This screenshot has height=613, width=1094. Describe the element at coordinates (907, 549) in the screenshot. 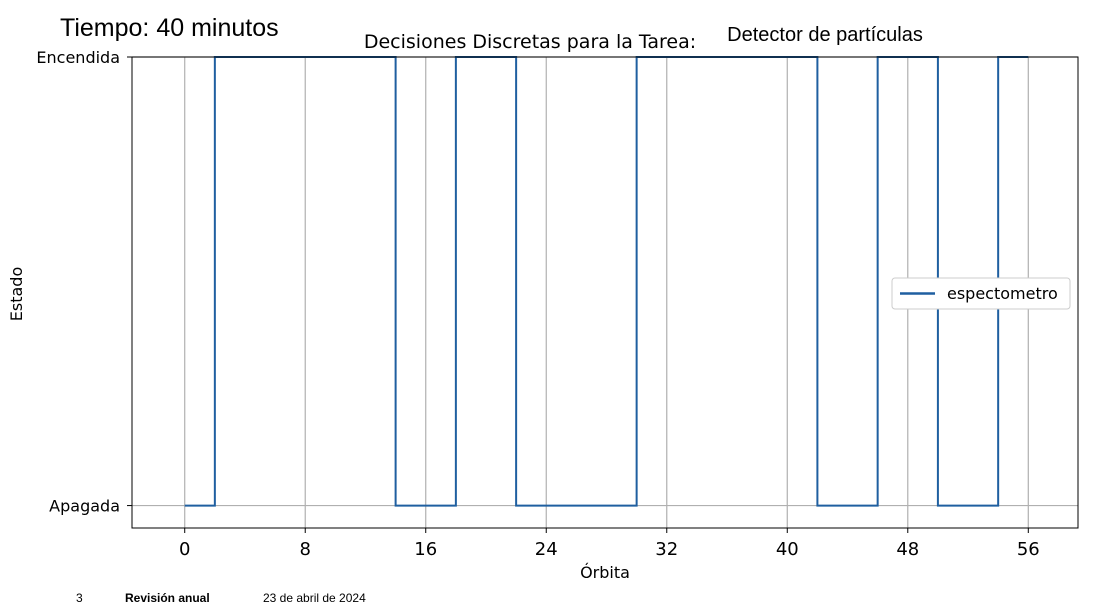

I see `x-tick-label: 48` at that location.